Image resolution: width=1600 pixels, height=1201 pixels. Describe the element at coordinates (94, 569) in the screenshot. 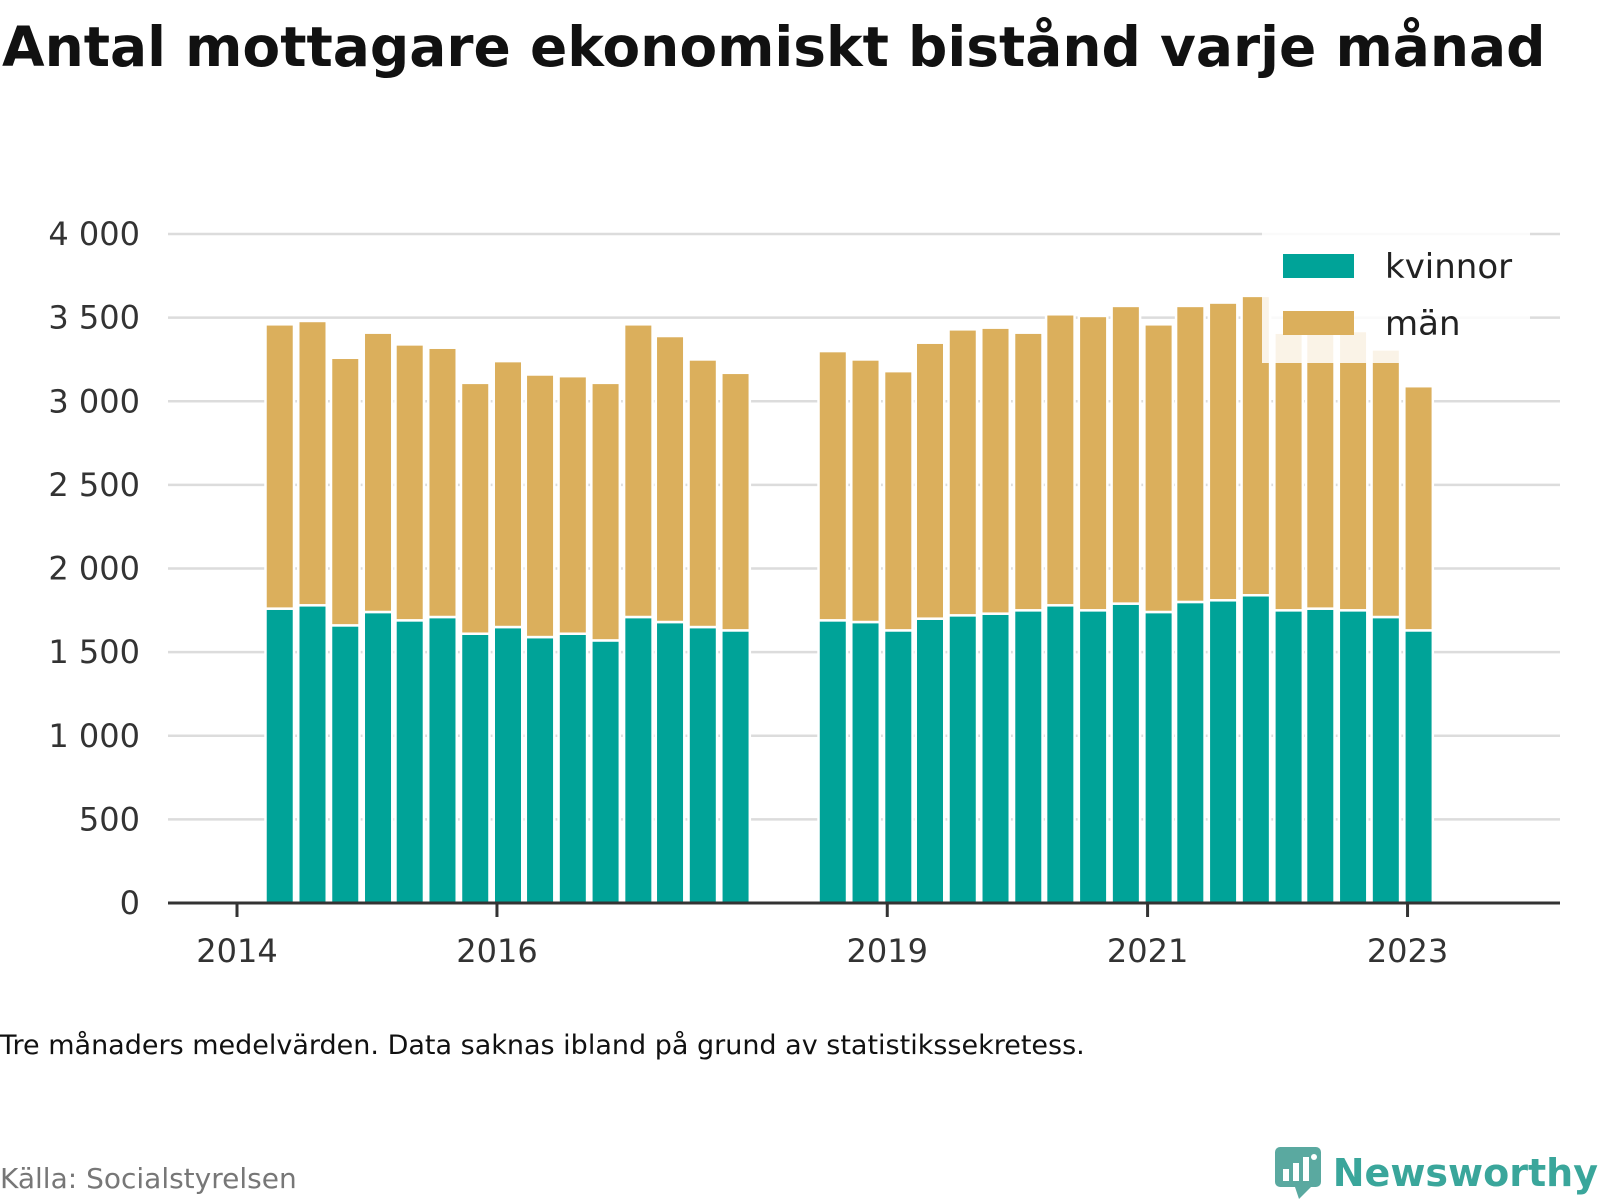

I see `y-tick-label: 2 000` at that location.